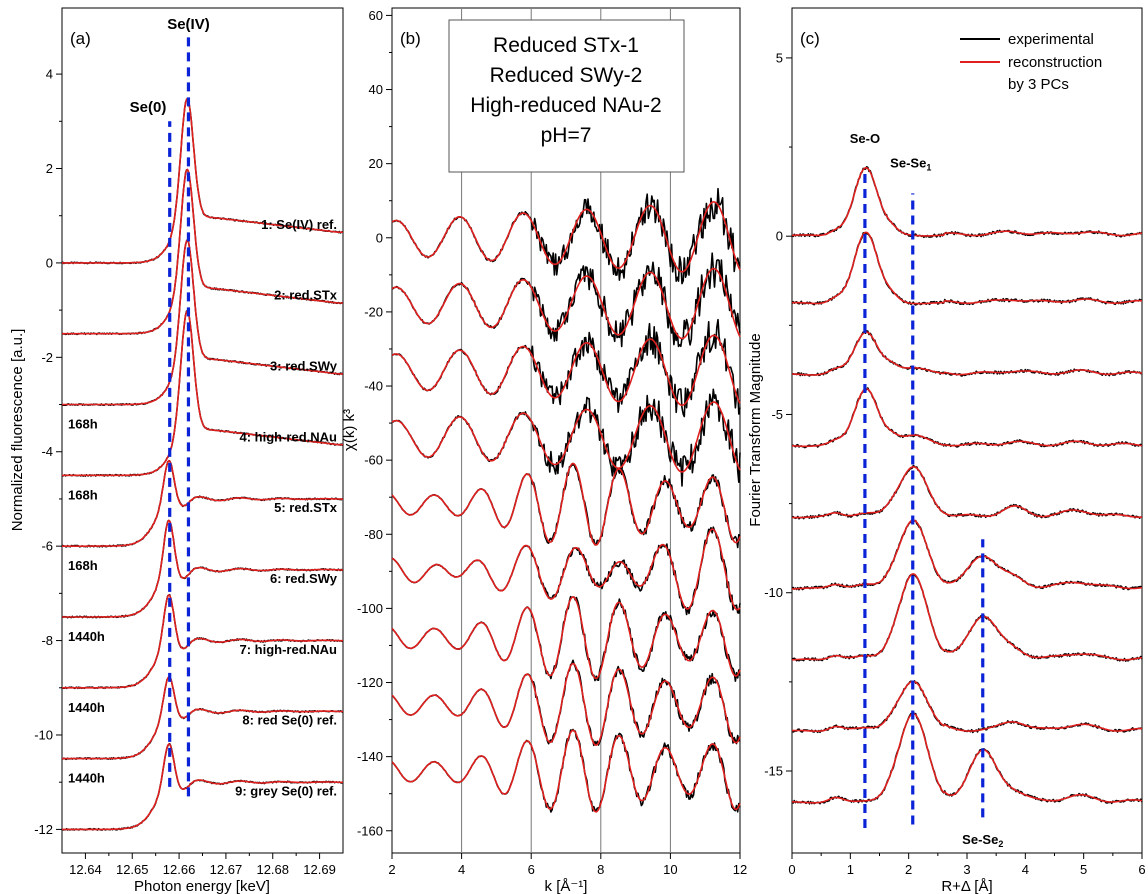 Image resolution: width=1148 pixels, height=894 pixels. What do you see at coordinates (670, 869) in the screenshot?
I see `x-tick-label: 10` at bounding box center [670, 869].